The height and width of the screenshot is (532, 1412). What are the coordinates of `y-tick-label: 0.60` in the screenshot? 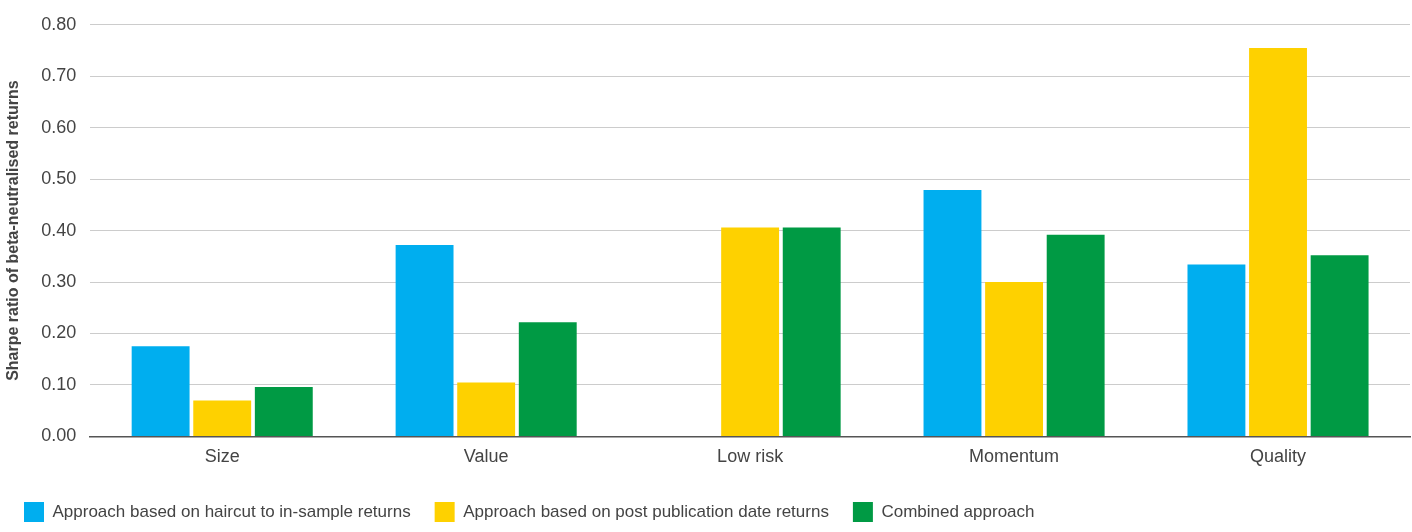 It's located at (59, 126).